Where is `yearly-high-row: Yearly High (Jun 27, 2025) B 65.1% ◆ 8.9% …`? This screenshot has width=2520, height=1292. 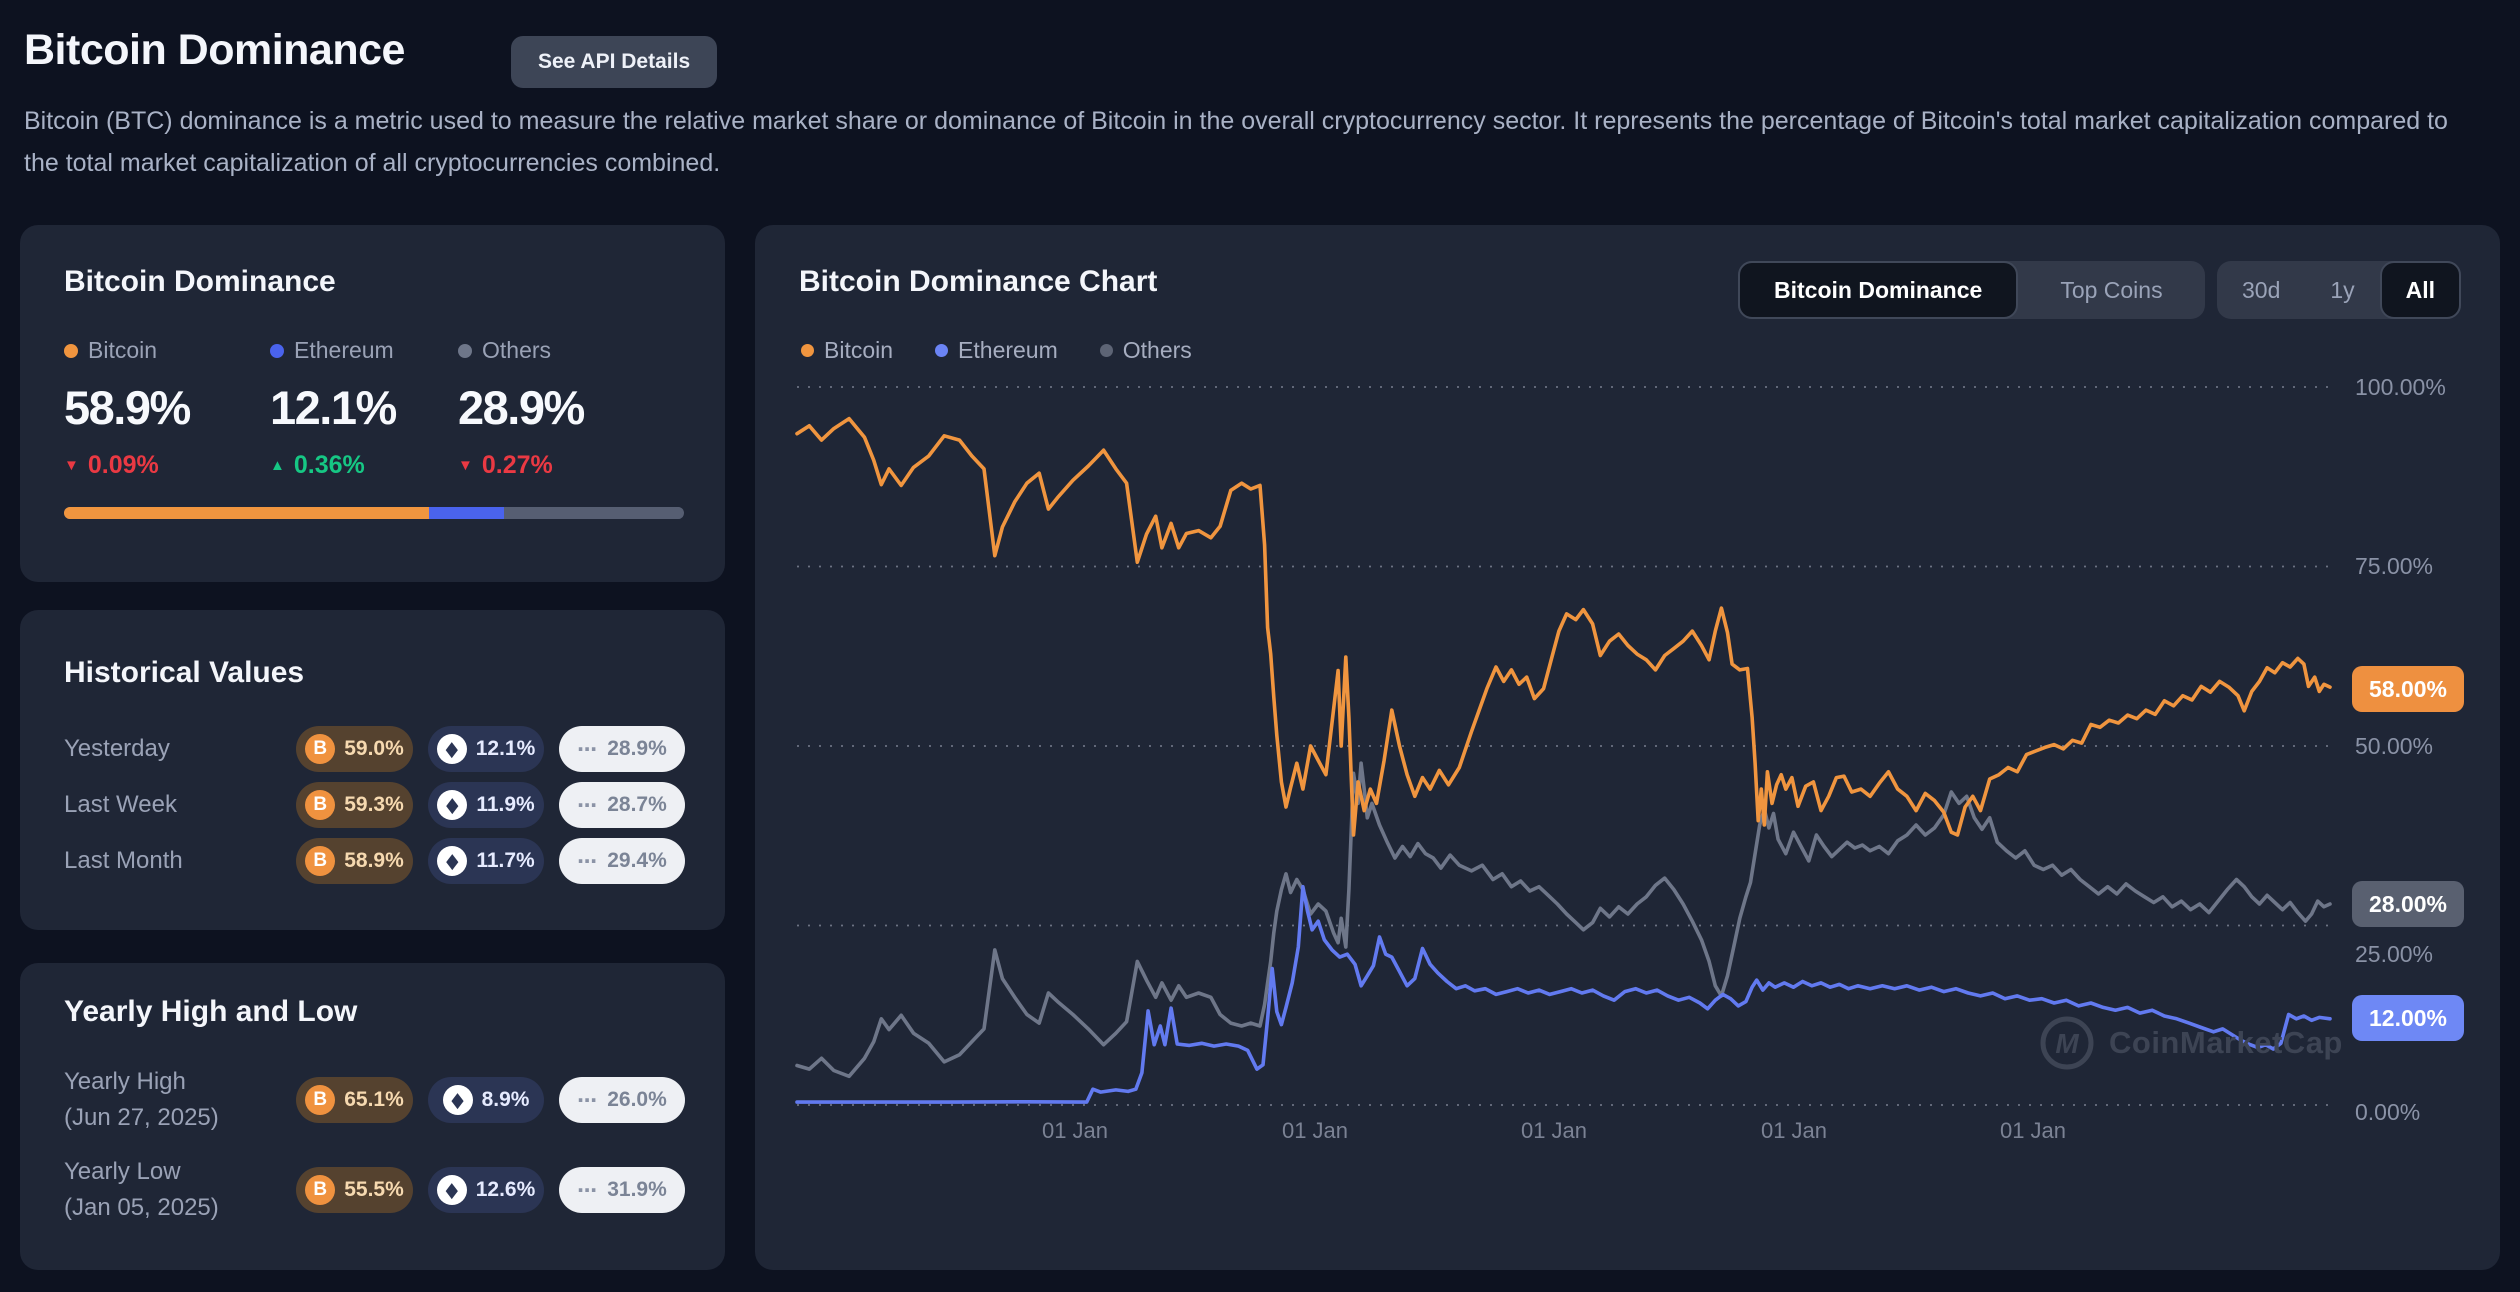
yearly-high-row: Yearly High (Jun 27, 2025) B 65.1% ◆ 8.9% … is located at coordinates (374, 1100).